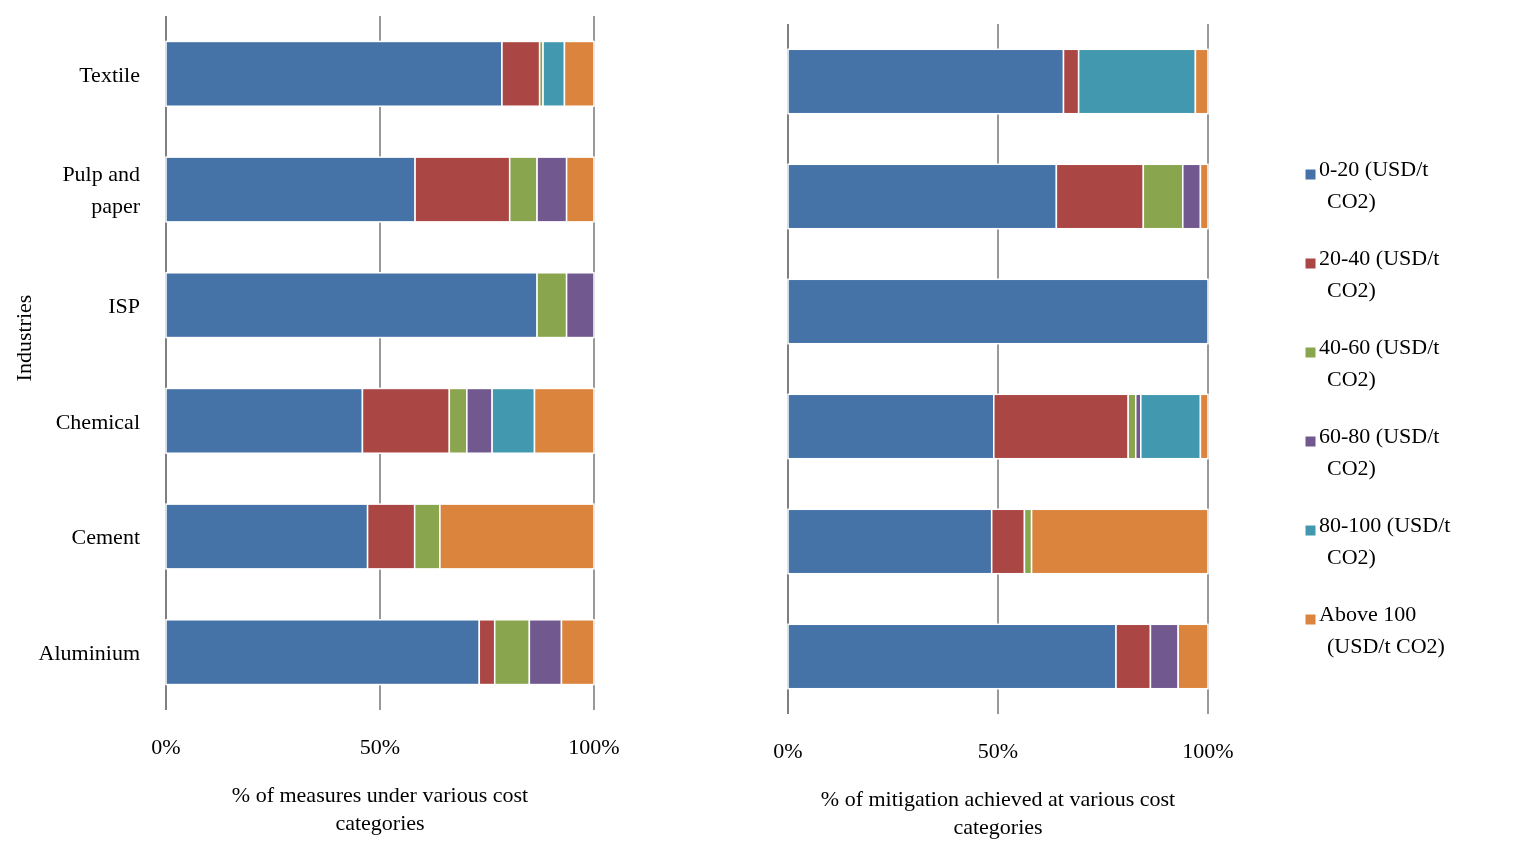 The height and width of the screenshot is (856, 1521). What do you see at coordinates (109, 74) in the screenshot?
I see `y-tick-label: Textile` at bounding box center [109, 74].